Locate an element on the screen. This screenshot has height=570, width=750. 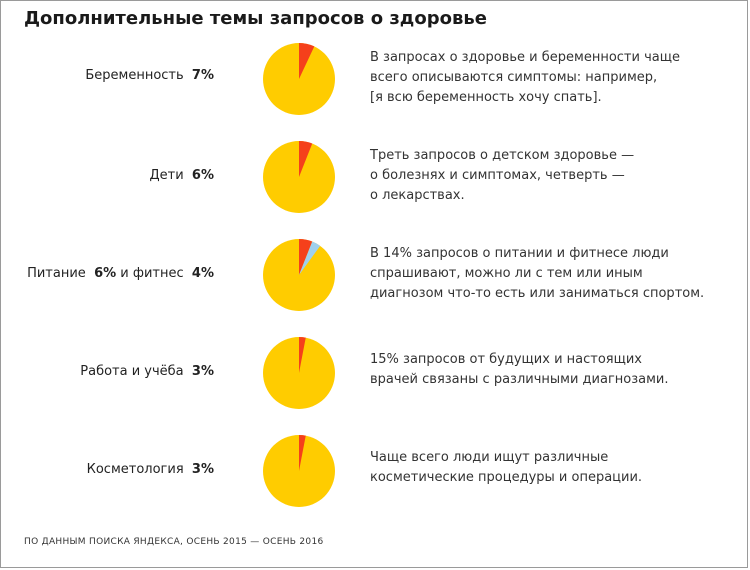
pie-children is located at coordinates (299, 177).